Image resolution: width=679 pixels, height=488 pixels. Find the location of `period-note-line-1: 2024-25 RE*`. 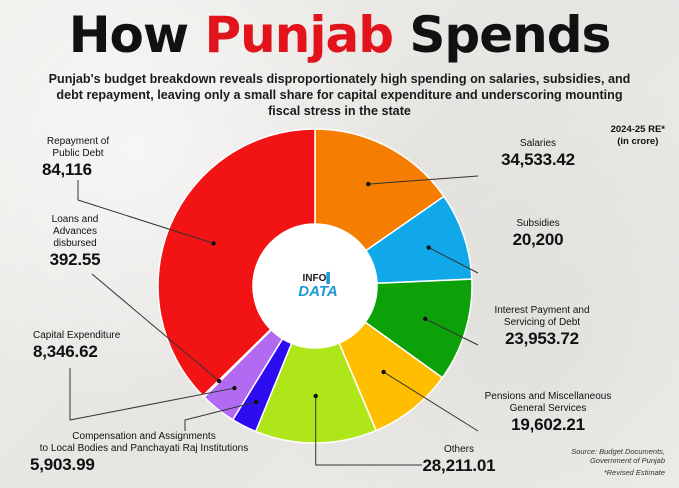

period-note-line-1: 2024-25 RE* is located at coordinates (637, 129).